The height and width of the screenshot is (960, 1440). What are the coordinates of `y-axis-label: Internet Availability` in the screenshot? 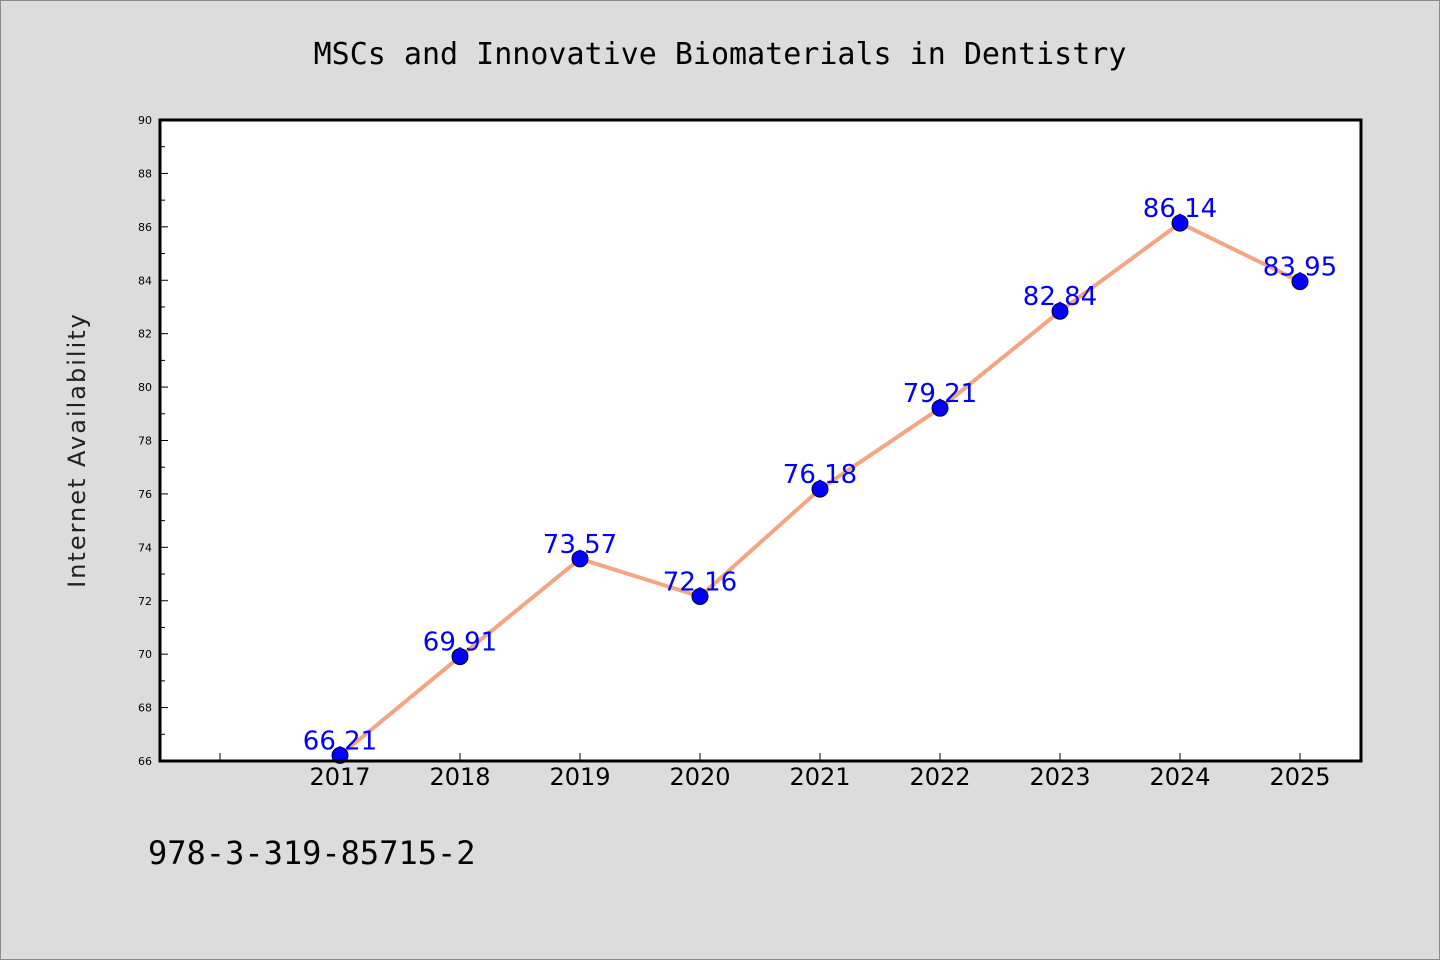 It's located at (77, 450).